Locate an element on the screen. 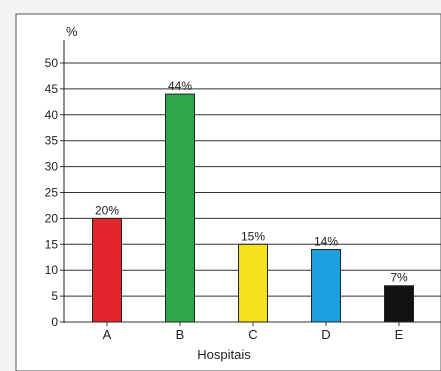 The width and height of the screenshot is (441, 371). x-axis-title: Hospitais is located at coordinates (224, 354).